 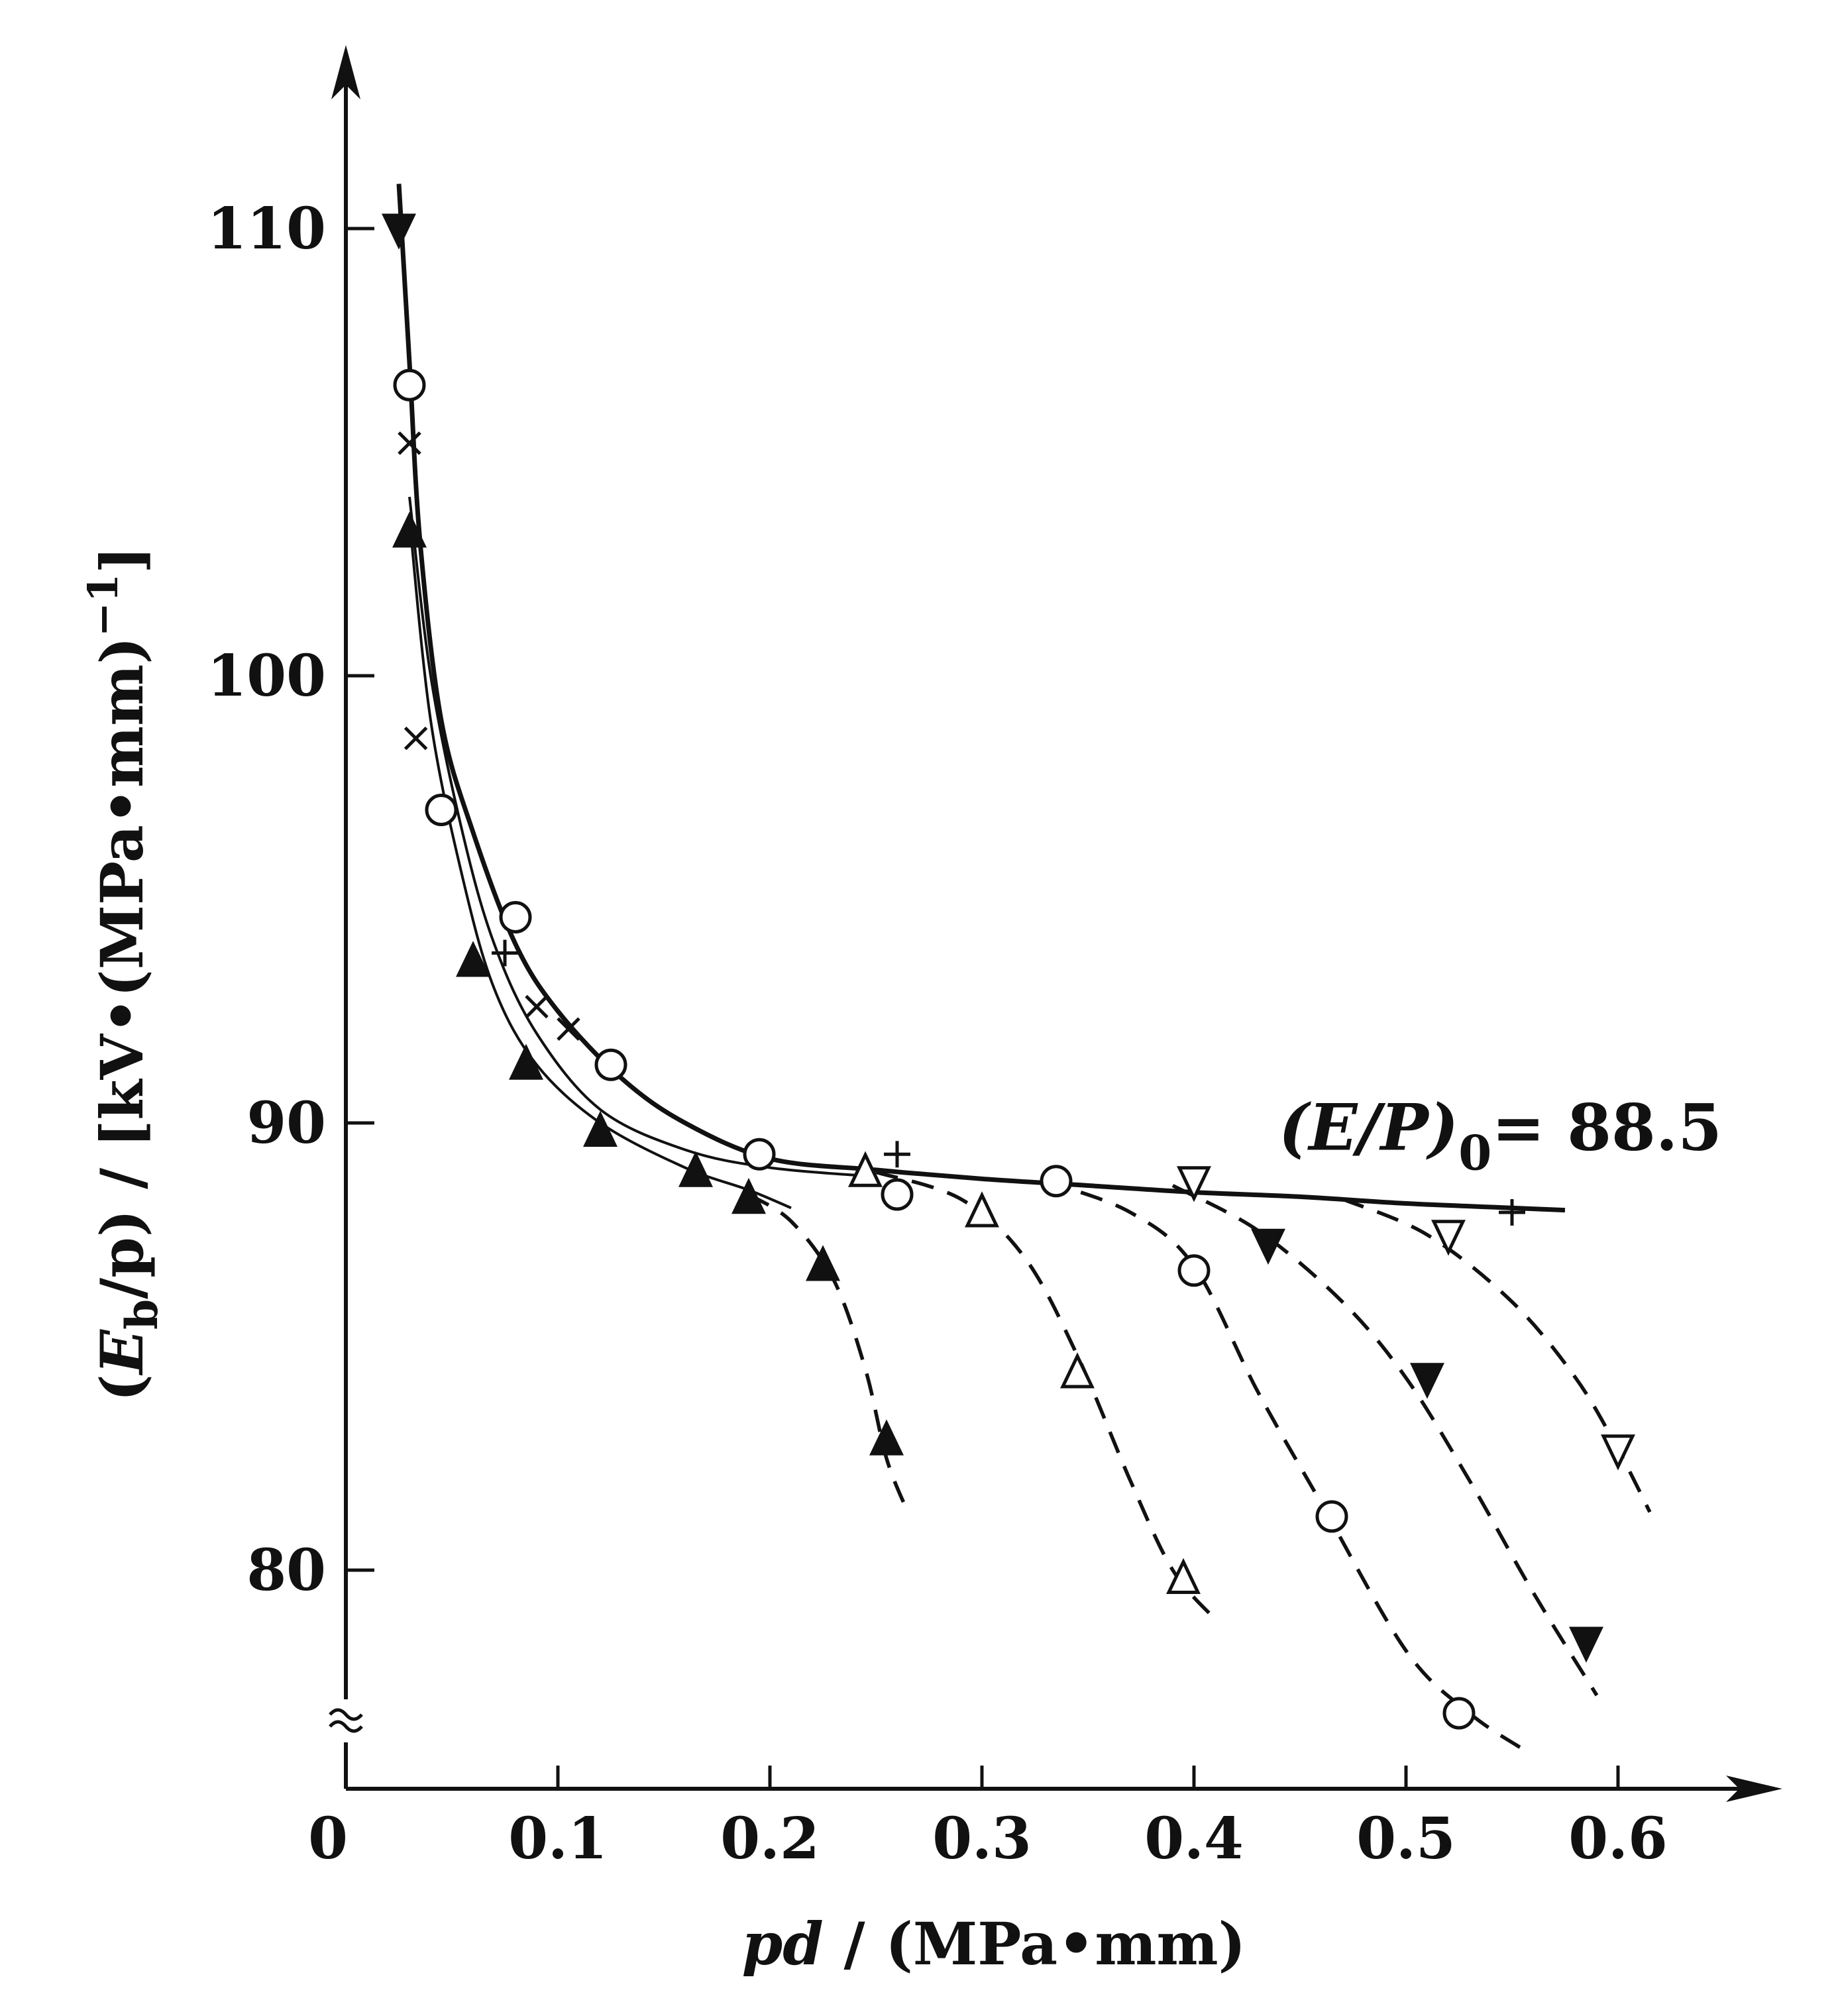 What do you see at coordinates (1474, 1153) in the screenshot?
I see `annotation-subscript: 0` at bounding box center [1474, 1153].